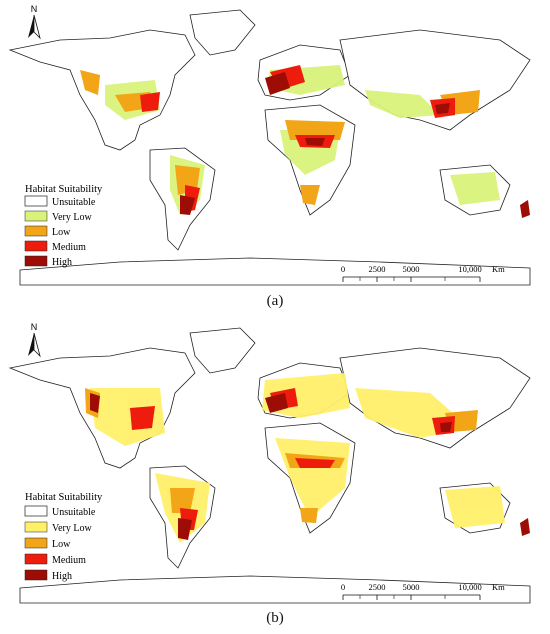 The image size is (550, 634). What do you see at coordinates (275, 618) in the screenshot?
I see `caption-b: (b)` at bounding box center [275, 618].